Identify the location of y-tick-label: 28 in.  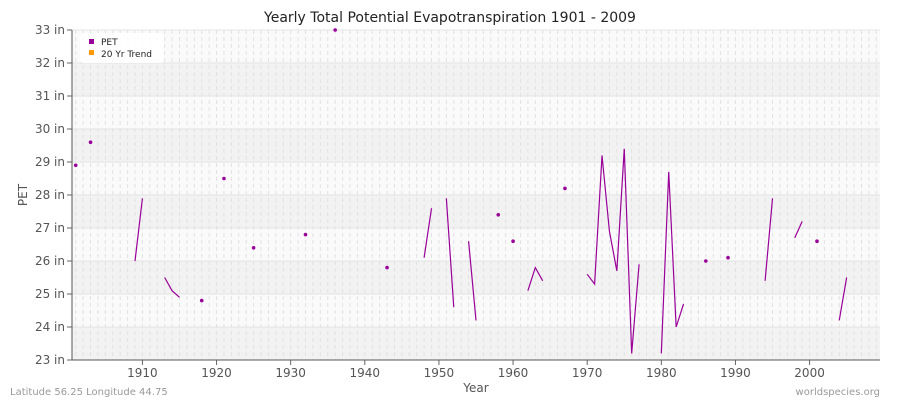
(50, 195).